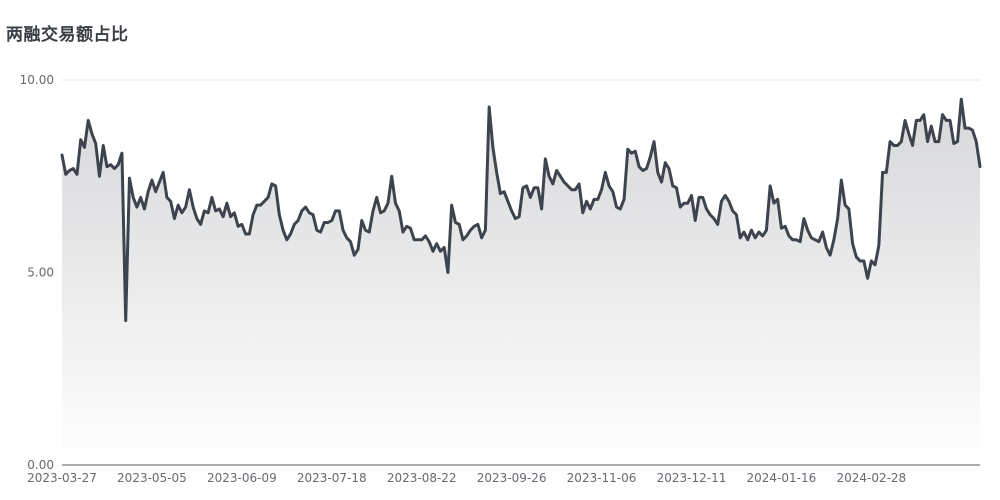  I want to click on x-tick-label: 2023-05-05, so click(152, 478).